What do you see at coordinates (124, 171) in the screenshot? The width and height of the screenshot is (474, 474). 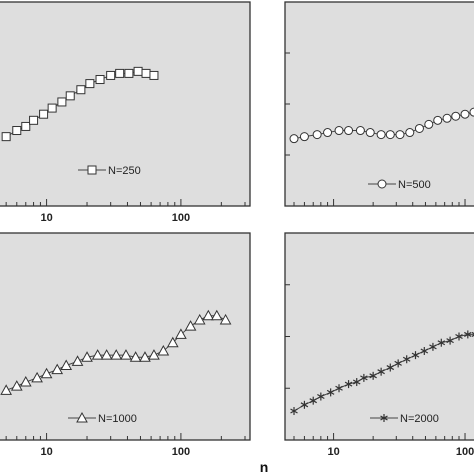 I see `legend-label: N=250` at bounding box center [124, 171].